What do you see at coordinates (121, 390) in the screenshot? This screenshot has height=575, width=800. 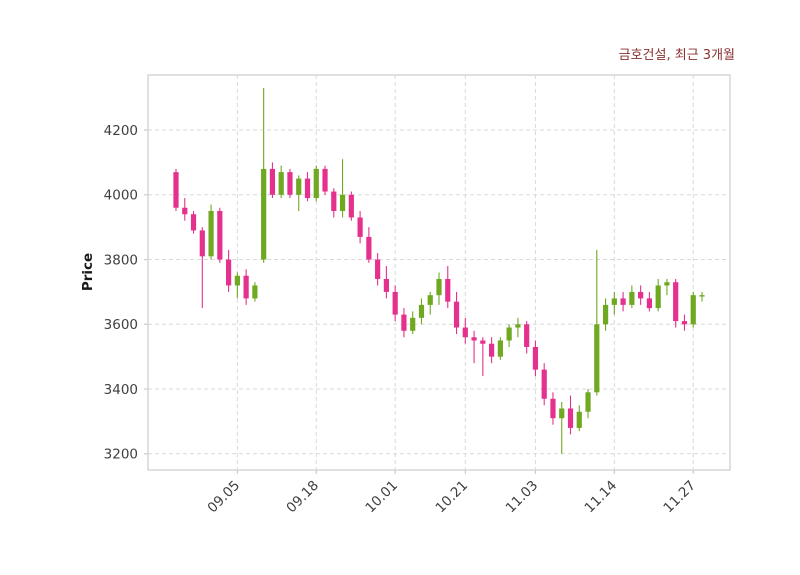 I see `y-tick-label: 3400` at bounding box center [121, 390].